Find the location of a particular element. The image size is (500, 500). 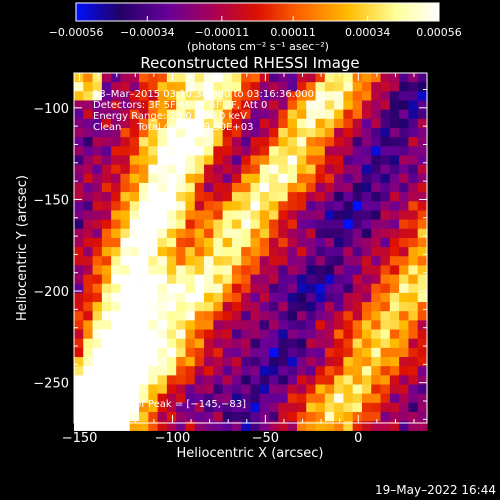

colorbar-tick-label: −0.00034 is located at coordinates (147, 32).